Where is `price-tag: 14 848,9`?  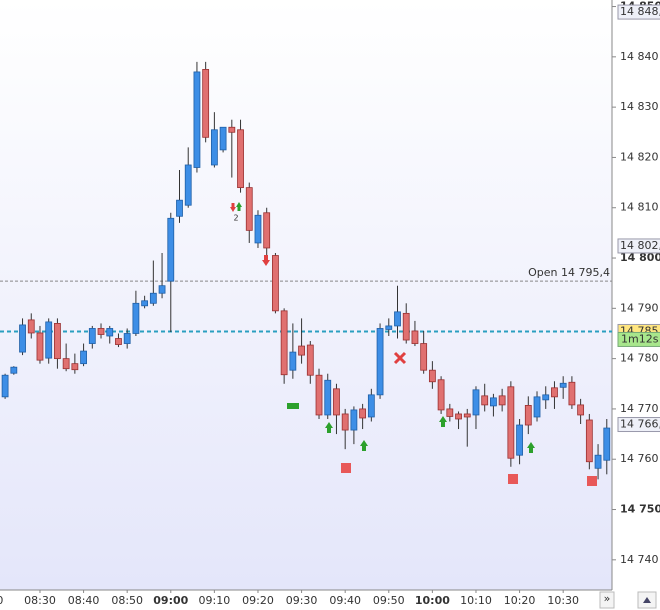 price-tag: 14 848,9 is located at coordinates (640, 11).